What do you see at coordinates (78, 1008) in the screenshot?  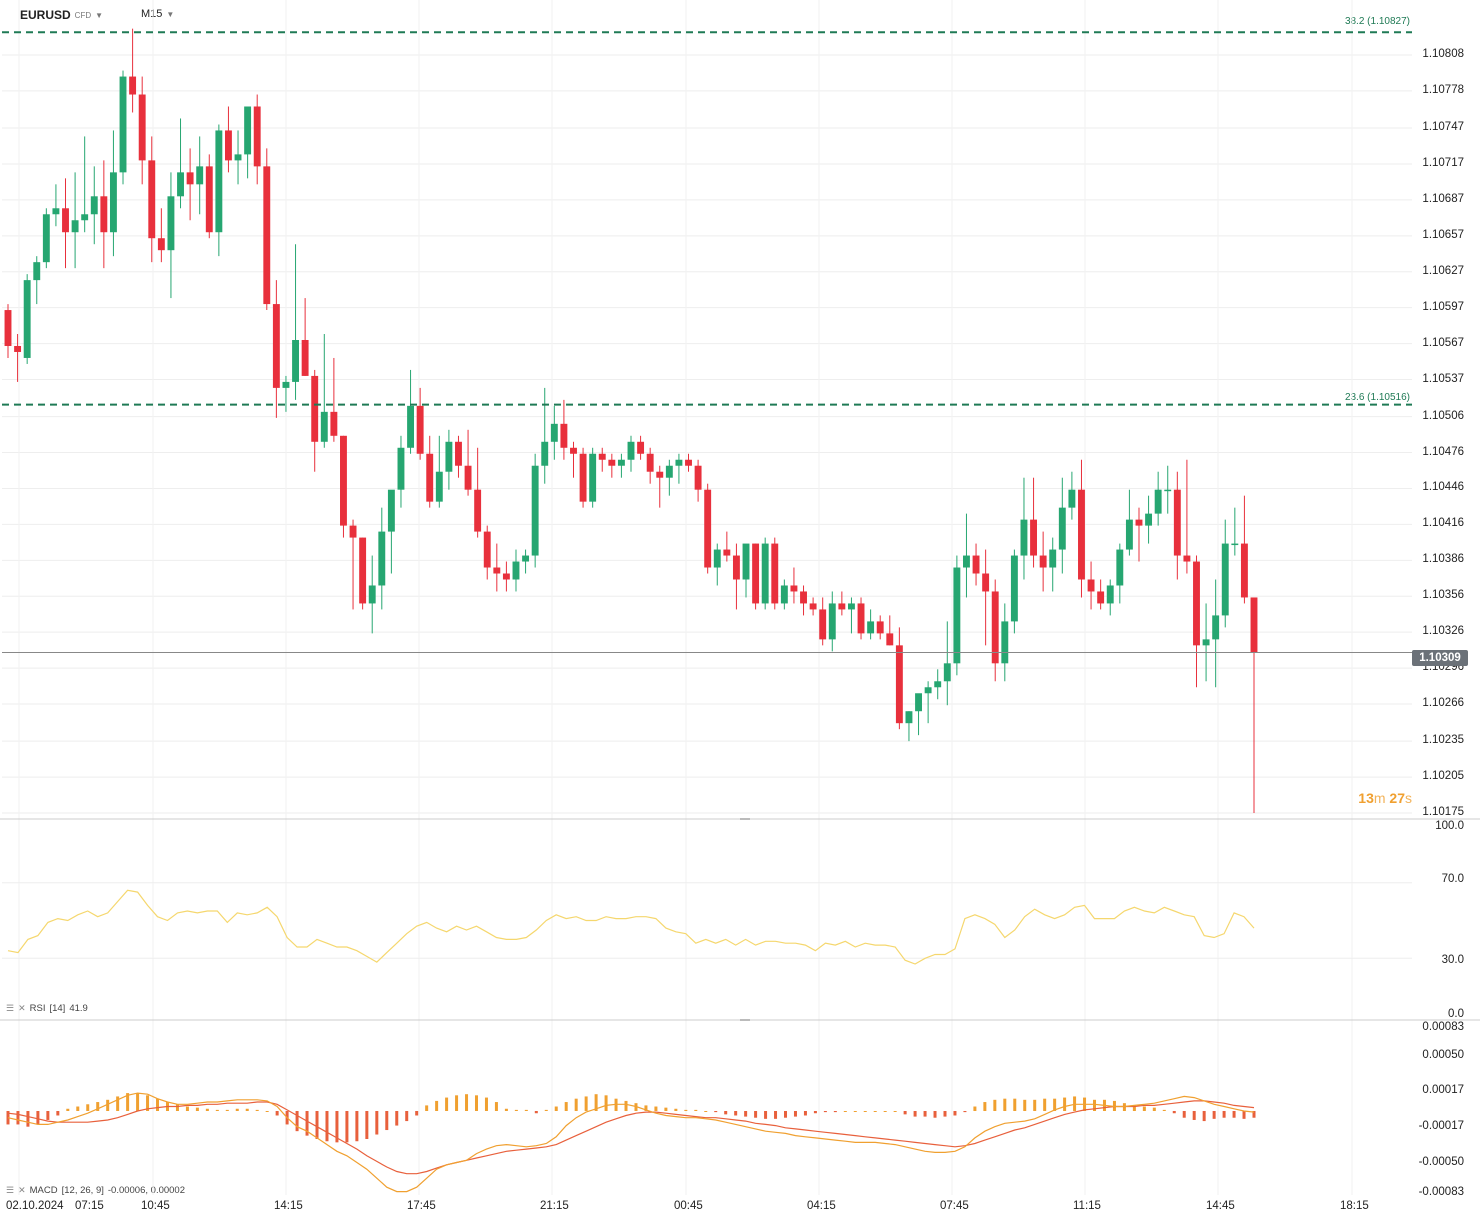 I see `rsi-value: 41.9` at bounding box center [78, 1008].